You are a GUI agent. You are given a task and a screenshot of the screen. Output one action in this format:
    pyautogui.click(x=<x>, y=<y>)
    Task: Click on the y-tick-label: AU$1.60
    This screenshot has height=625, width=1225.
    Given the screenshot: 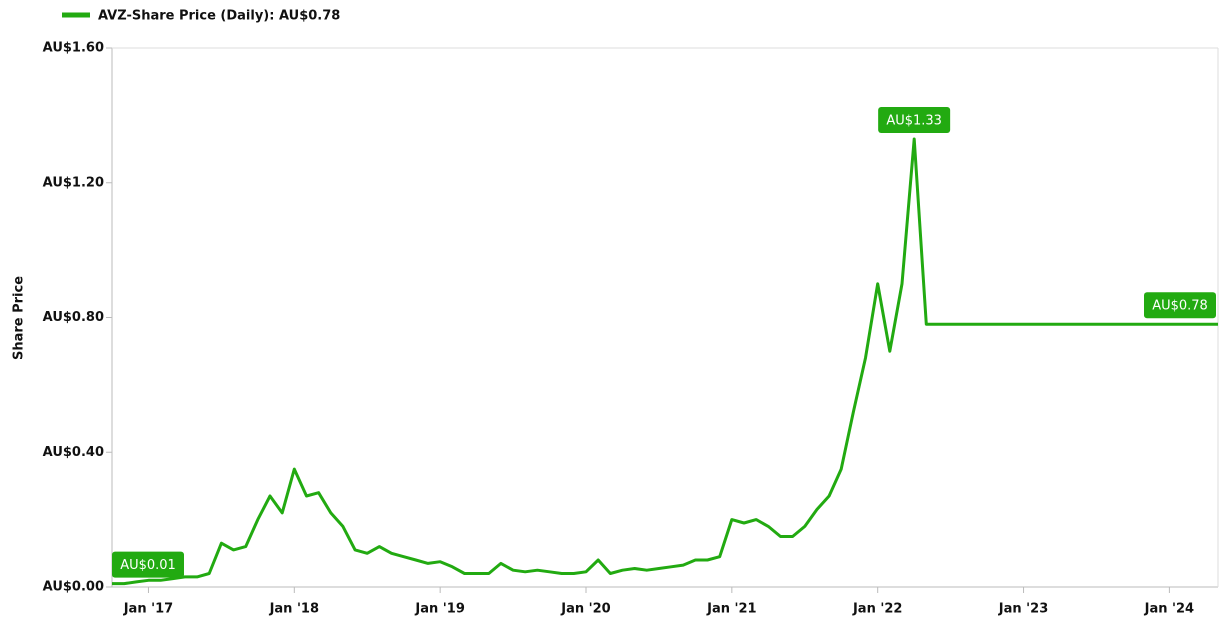 What is the action you would take?
    pyautogui.click(x=73, y=48)
    